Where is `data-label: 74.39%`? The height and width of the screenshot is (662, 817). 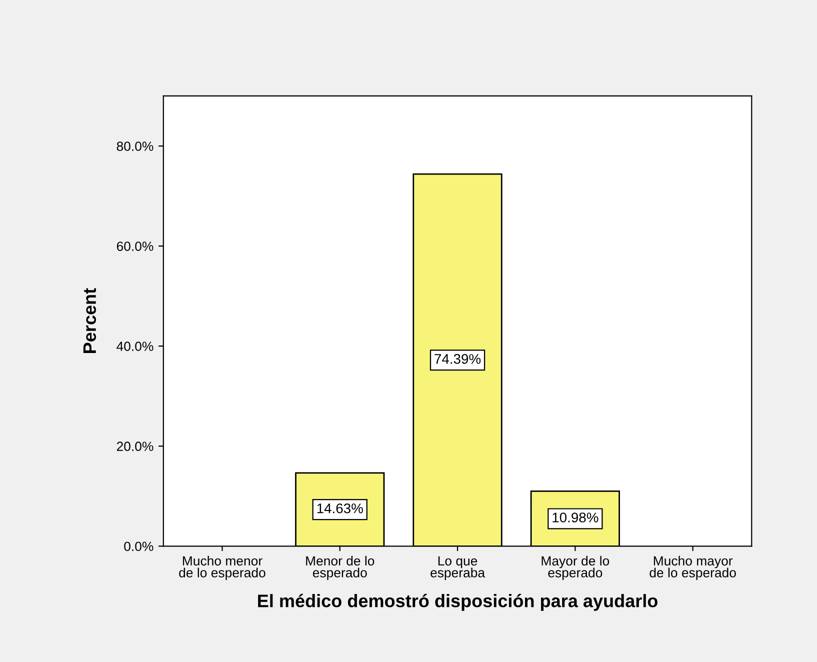 data-label: 74.39% is located at coordinates (457, 359).